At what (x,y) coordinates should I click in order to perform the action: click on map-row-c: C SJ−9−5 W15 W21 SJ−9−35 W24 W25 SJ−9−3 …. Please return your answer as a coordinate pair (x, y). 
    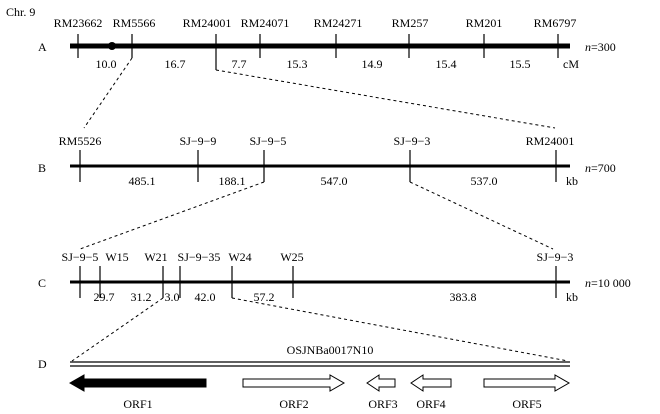
    Looking at the image, I should click on (334, 277).